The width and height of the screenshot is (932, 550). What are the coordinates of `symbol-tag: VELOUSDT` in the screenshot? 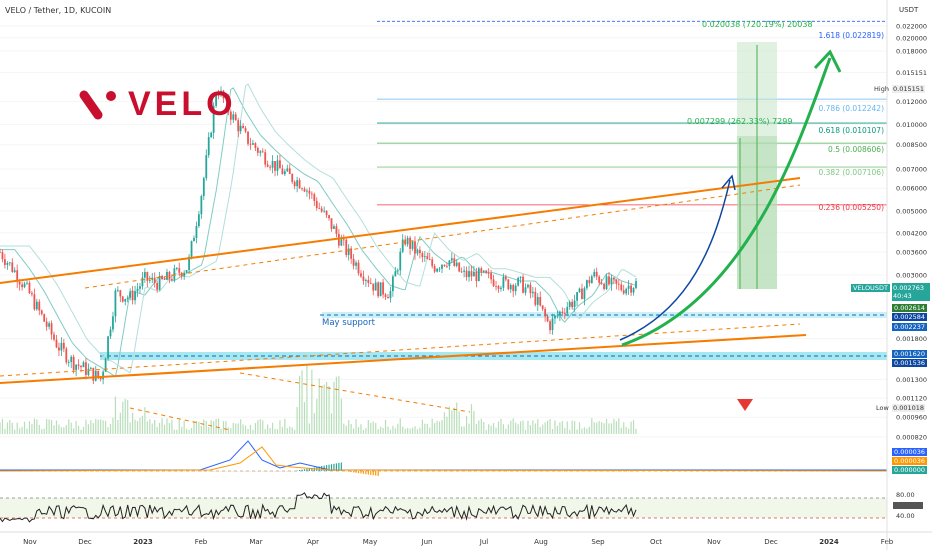 It's located at (870, 288).